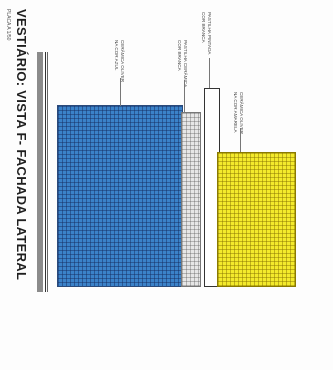 This screenshot has height=370, width=333. Describe the element at coordinates (209, 33) in the screenshot. I see `label-white-pillar-line1: PASTILHA PINTADA` at that location.